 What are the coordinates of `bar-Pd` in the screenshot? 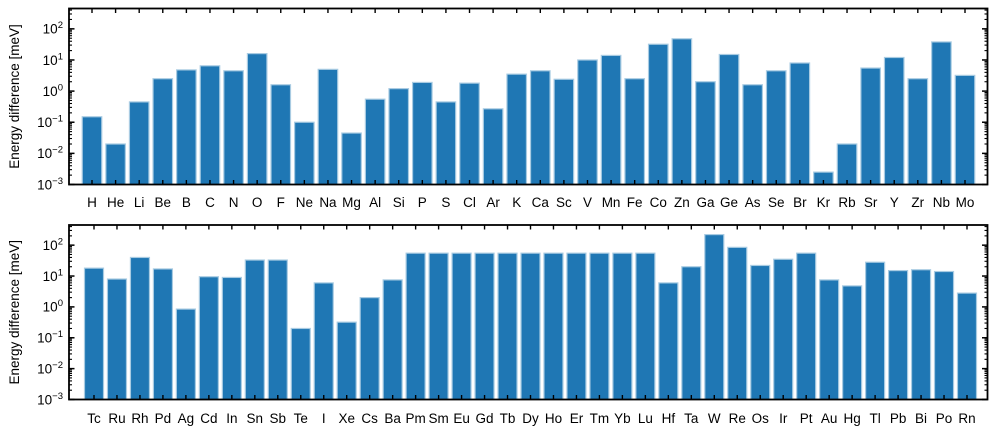 It's located at (163, 334).